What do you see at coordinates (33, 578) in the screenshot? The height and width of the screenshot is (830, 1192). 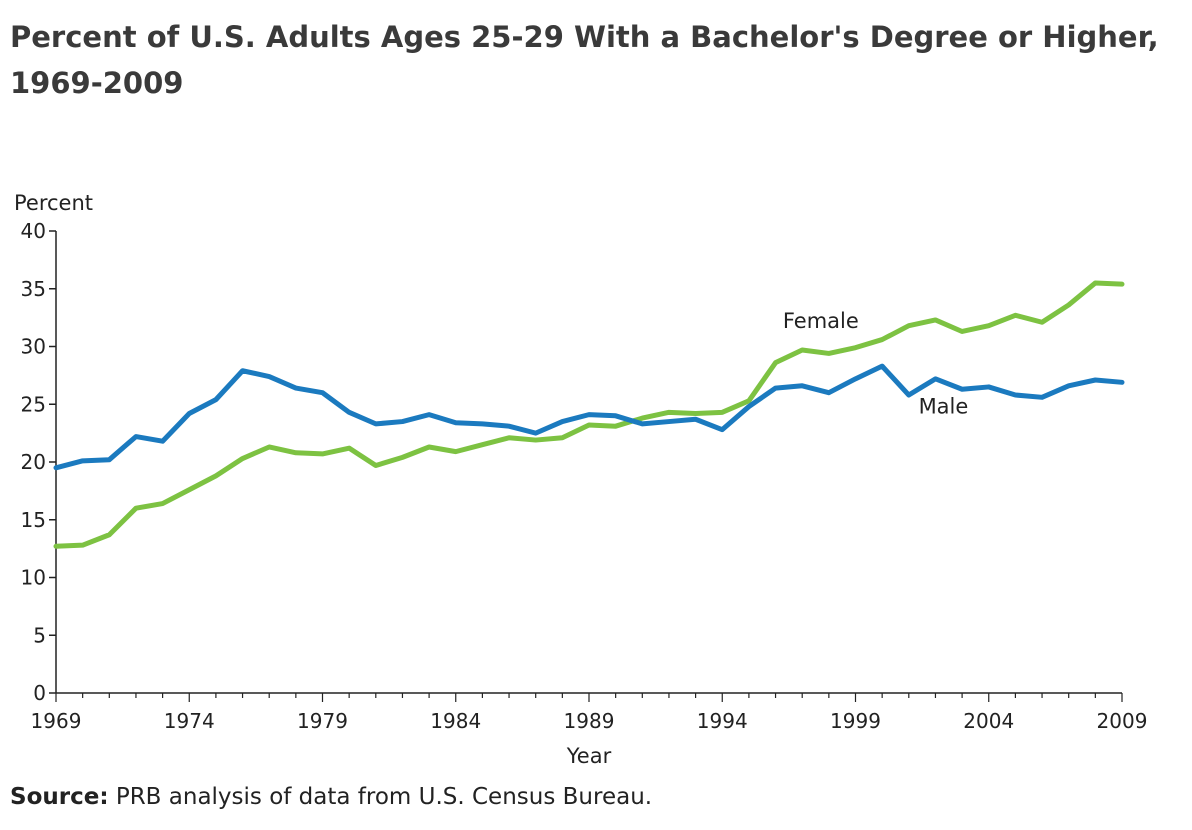 I see `y-tick-label: 10` at bounding box center [33, 578].